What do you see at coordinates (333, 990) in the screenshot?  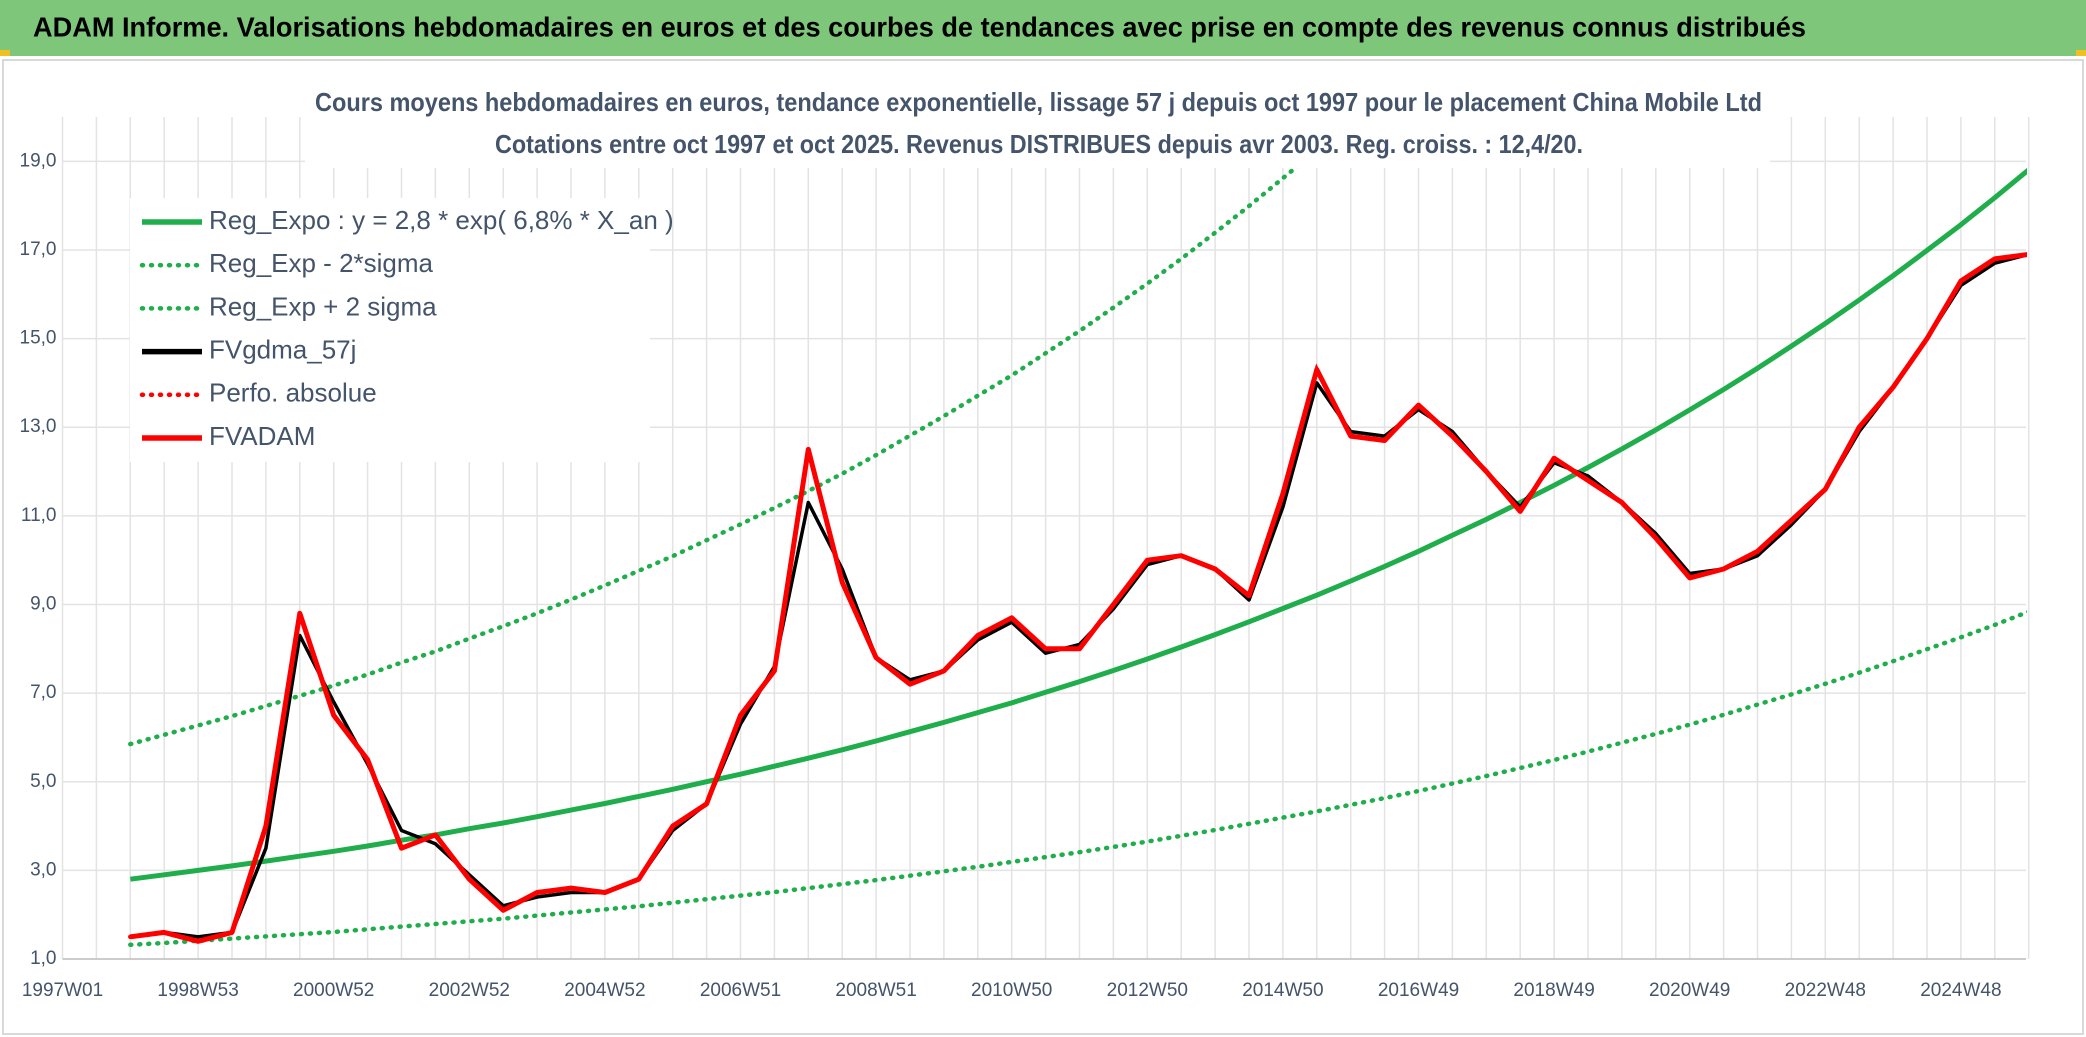 I see `x-tick-label: 2000W52` at bounding box center [333, 990].